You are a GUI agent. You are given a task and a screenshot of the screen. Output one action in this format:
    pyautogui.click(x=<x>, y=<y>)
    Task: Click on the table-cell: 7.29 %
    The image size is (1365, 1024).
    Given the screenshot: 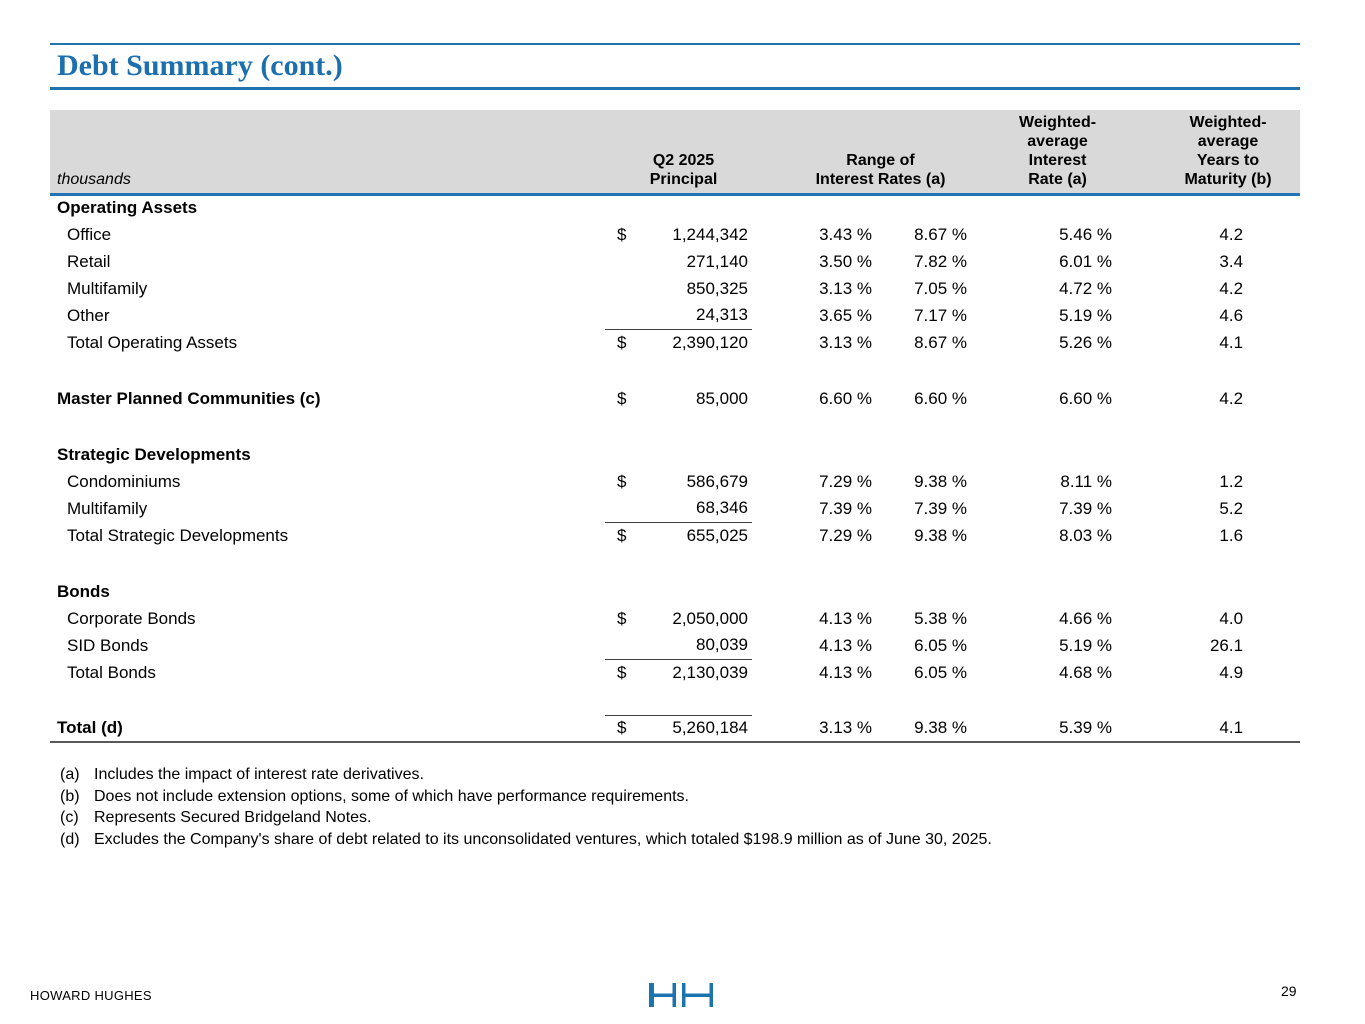 What is the action you would take?
    pyautogui.click(x=846, y=481)
    